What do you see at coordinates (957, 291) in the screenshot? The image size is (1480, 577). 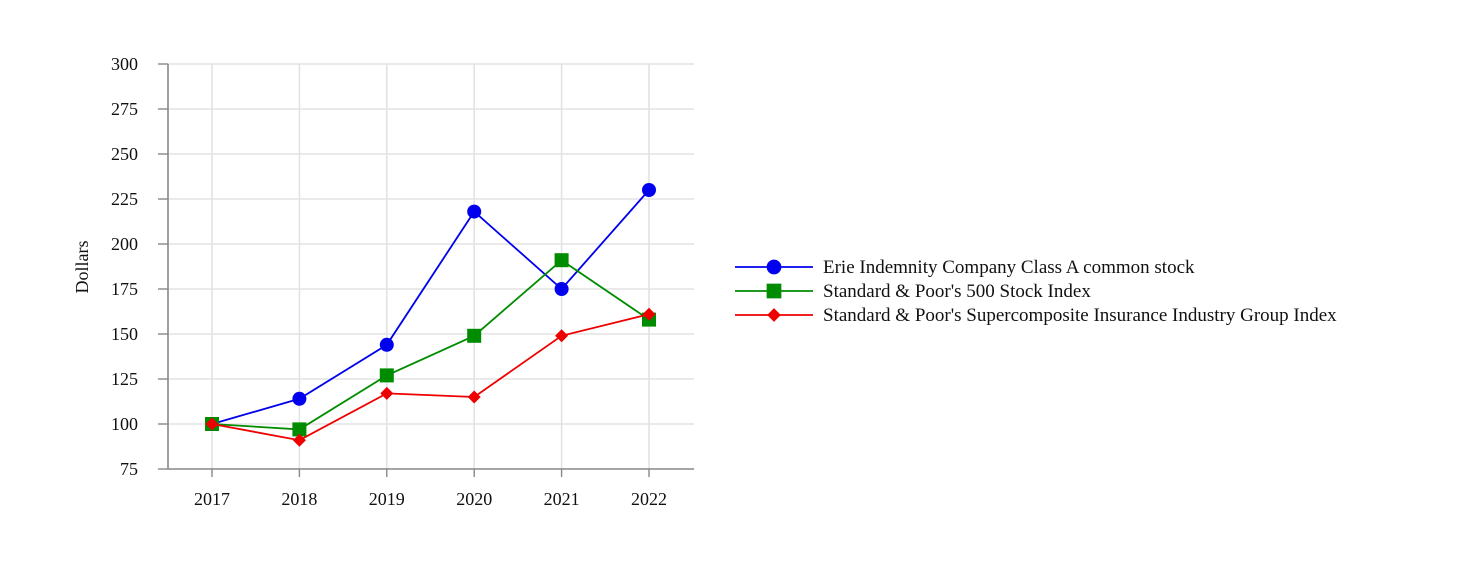 I see `legend-label: Standard & Poor's 500 Stock Index` at bounding box center [957, 291].